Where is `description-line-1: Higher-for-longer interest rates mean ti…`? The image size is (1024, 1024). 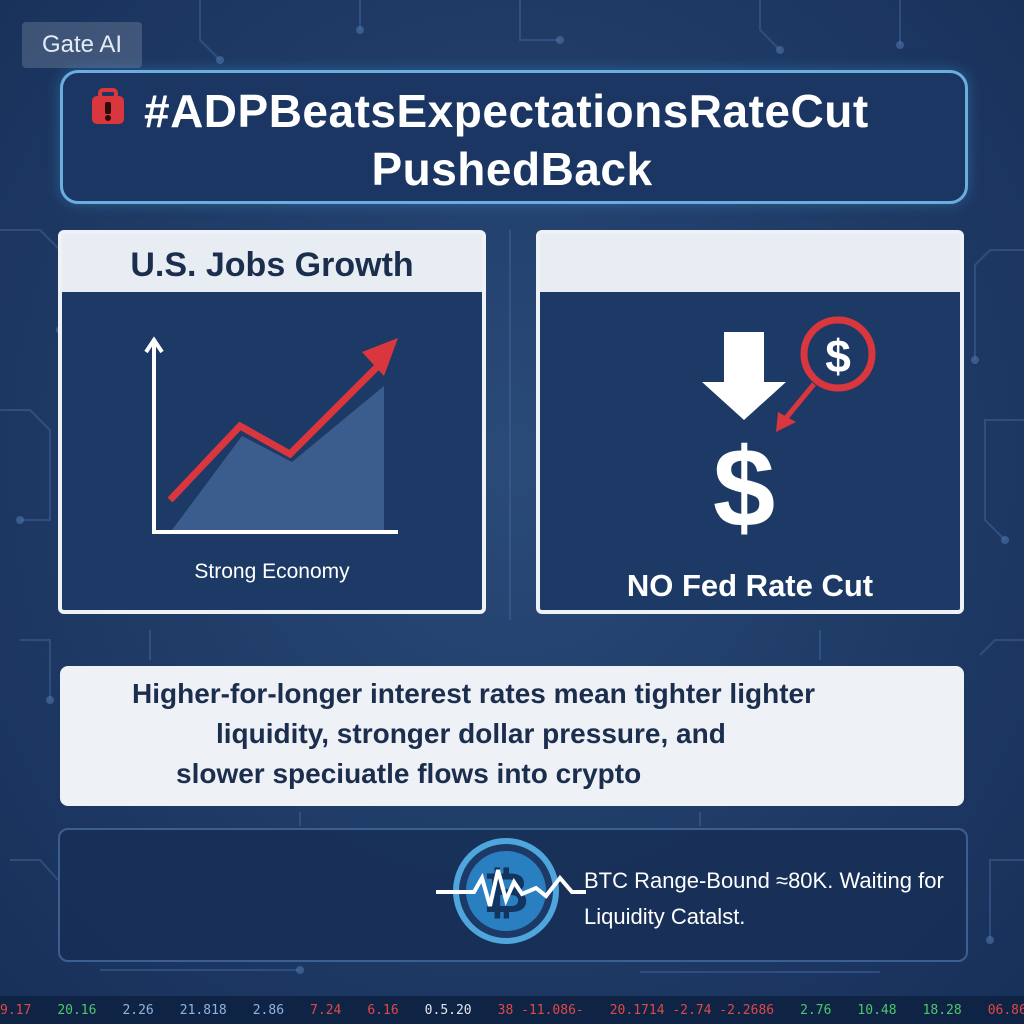
description-line-1: Higher-for-longer interest rates mean ti… is located at coordinates (473, 693).